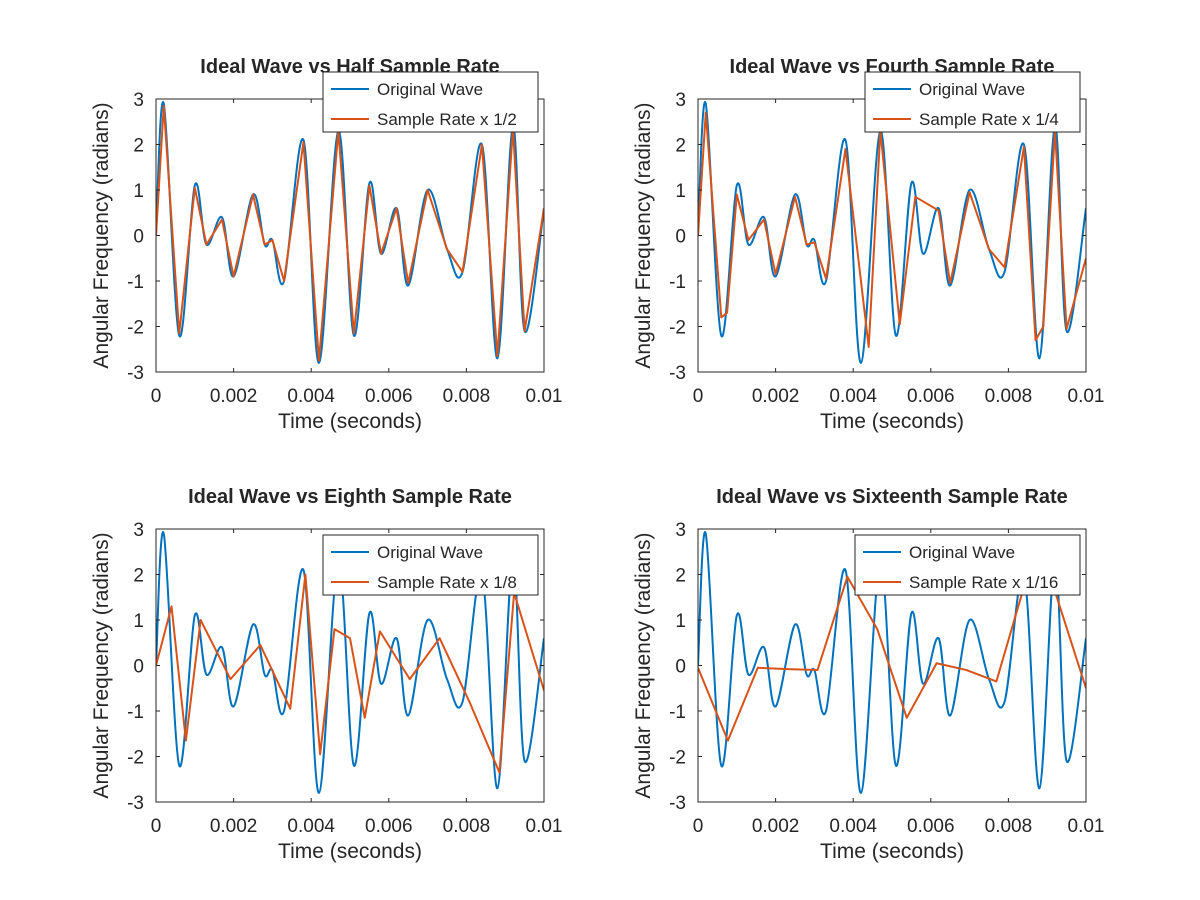  What do you see at coordinates (447, 119) in the screenshot?
I see `legend-label-sample-rate: Sample Rate x 1/2` at bounding box center [447, 119].